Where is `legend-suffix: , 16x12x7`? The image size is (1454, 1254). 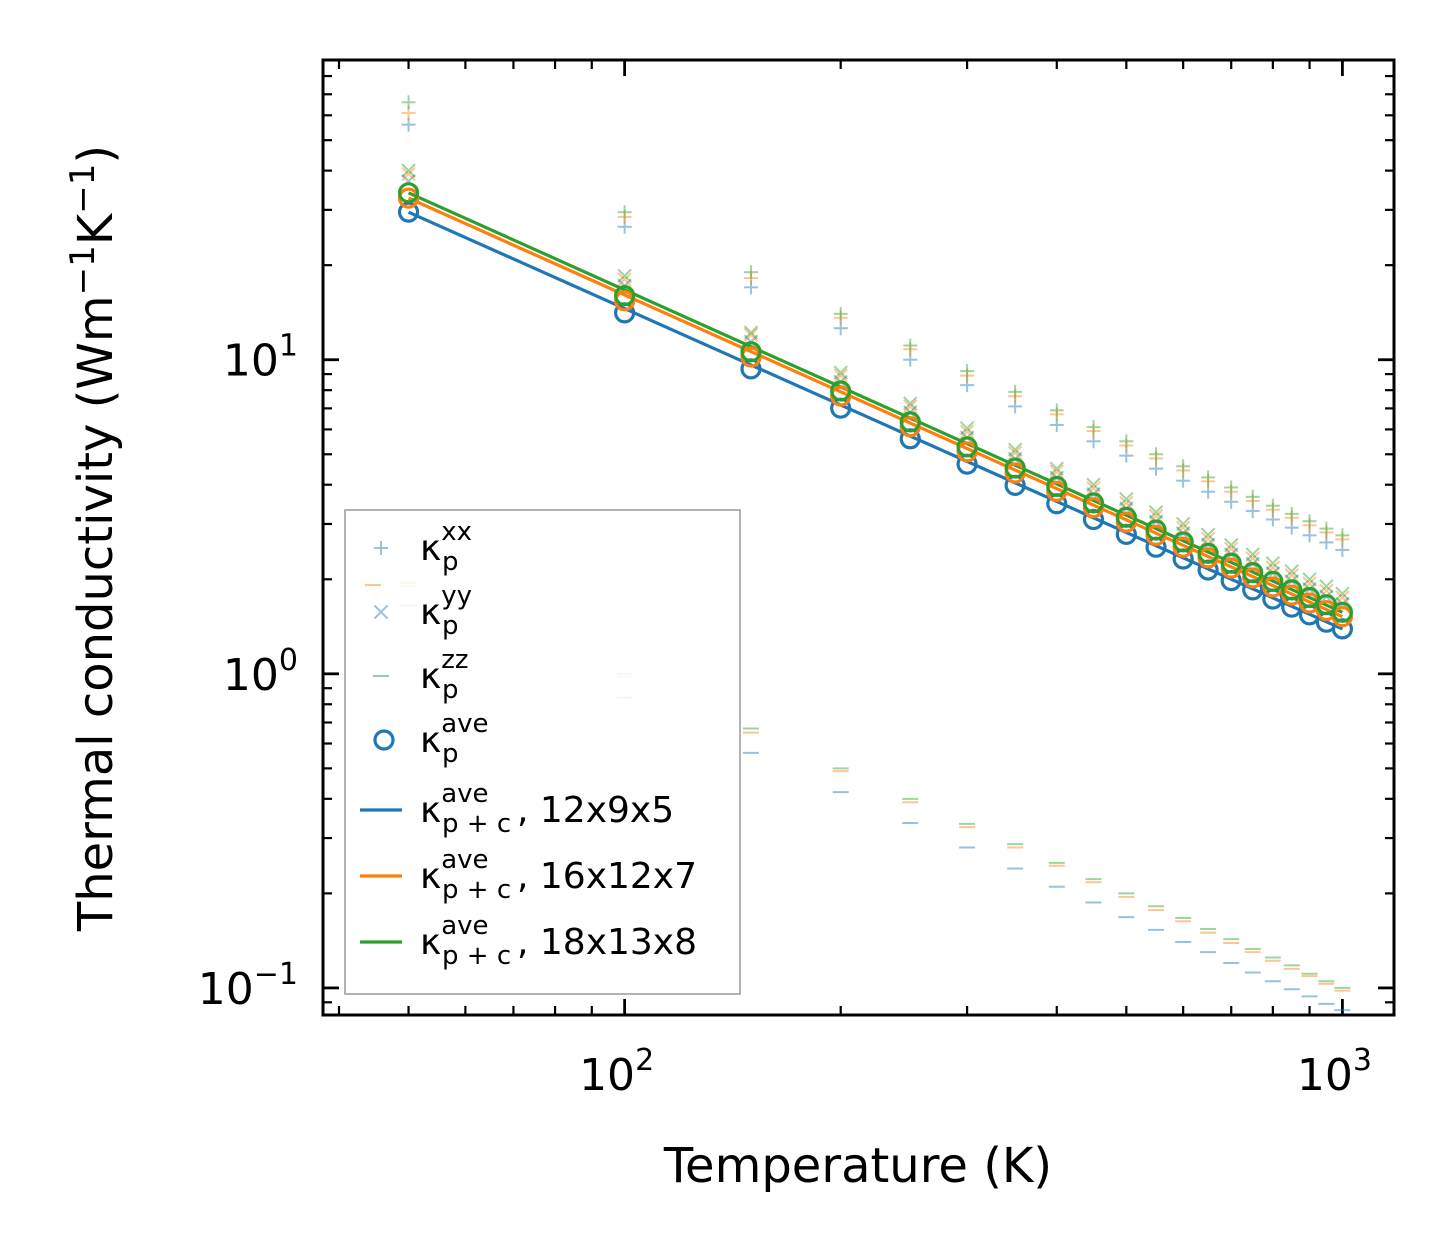
legend-suffix: , 16x12x7 is located at coordinates (607, 876).